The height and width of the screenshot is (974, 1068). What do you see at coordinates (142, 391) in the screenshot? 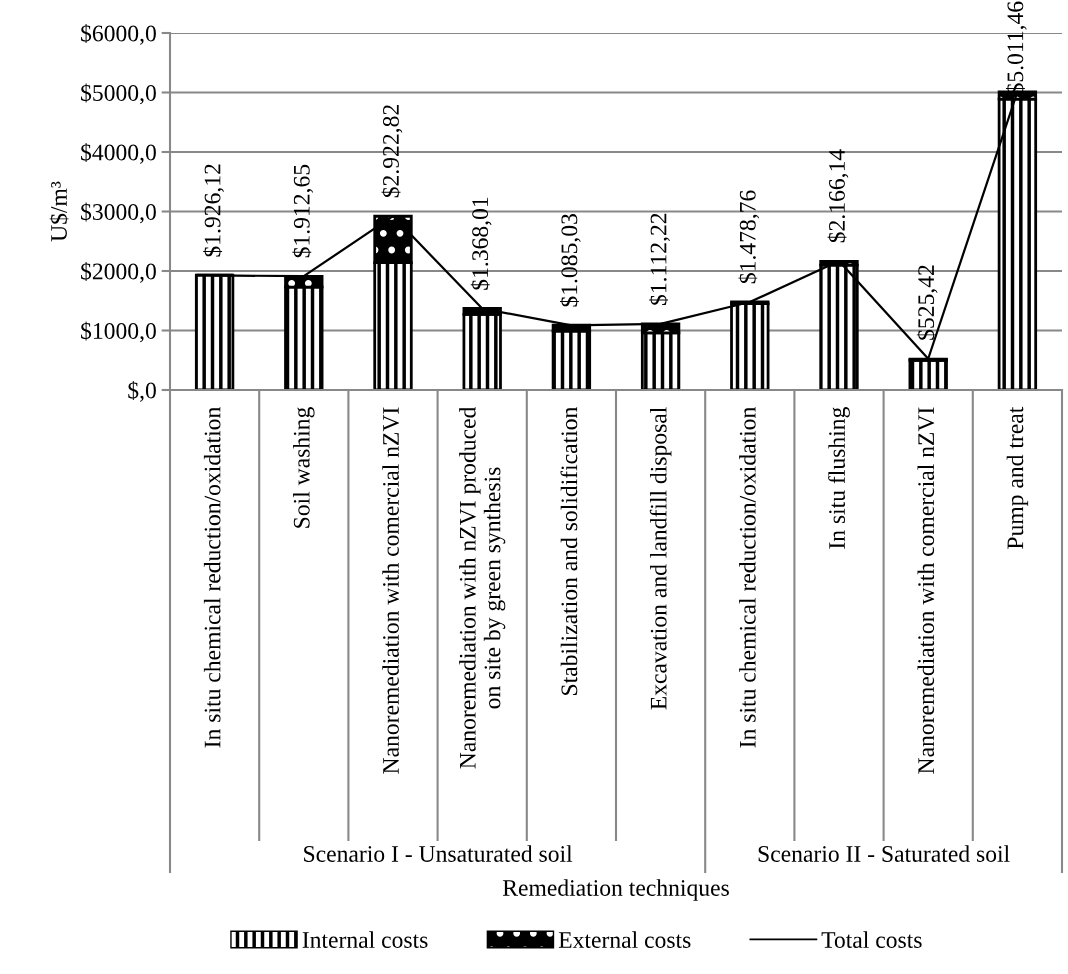
I see `y-tick-label: $,0` at bounding box center [142, 391].